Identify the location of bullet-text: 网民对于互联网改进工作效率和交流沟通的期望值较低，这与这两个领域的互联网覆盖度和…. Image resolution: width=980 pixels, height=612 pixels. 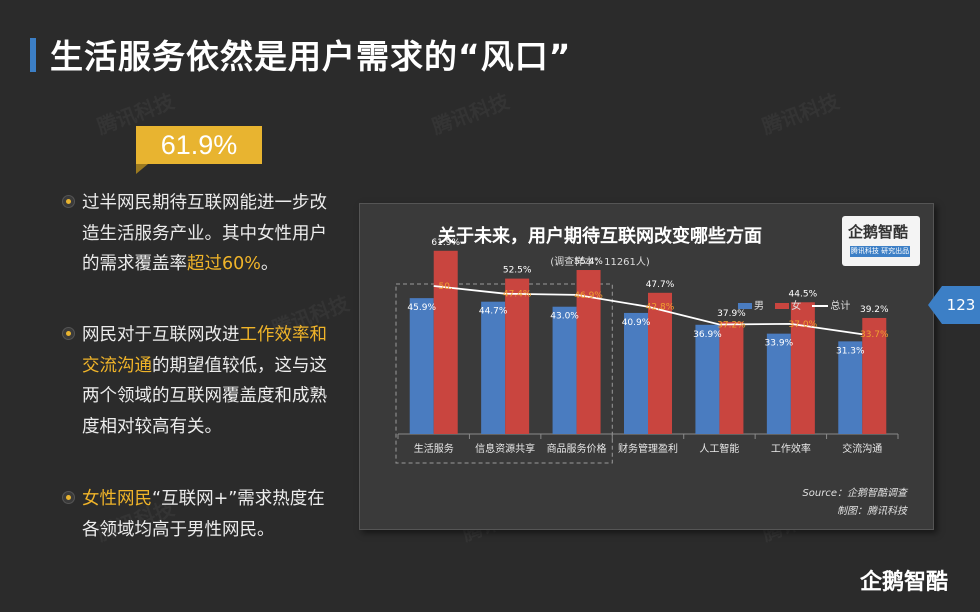
(202, 381).